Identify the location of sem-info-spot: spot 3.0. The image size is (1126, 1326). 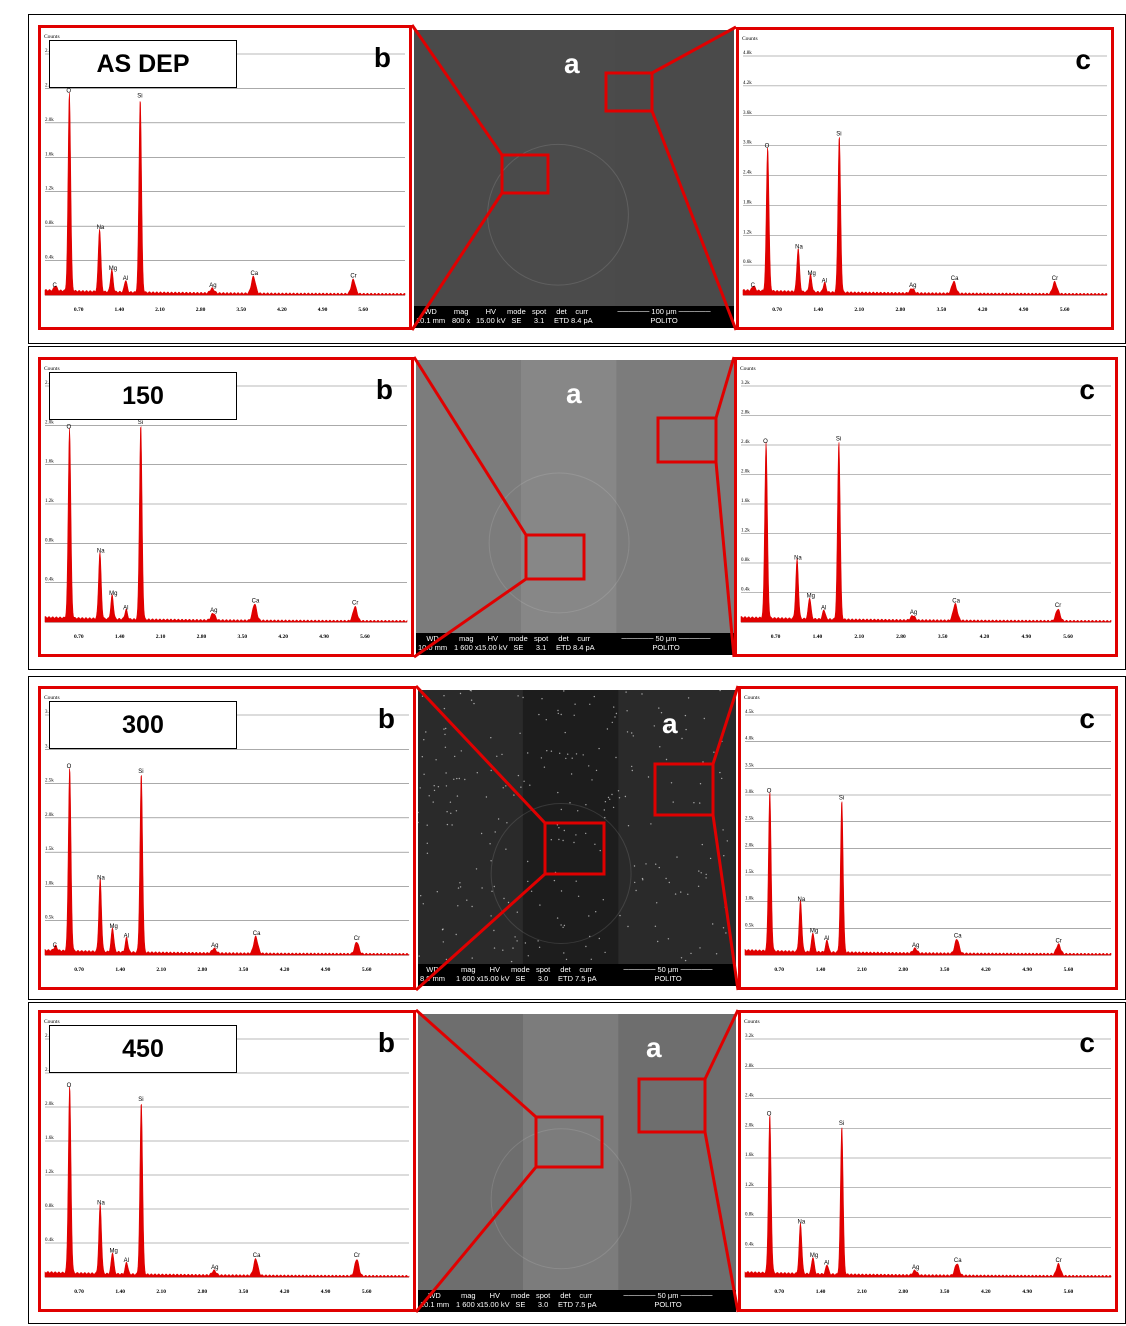
(543, 974).